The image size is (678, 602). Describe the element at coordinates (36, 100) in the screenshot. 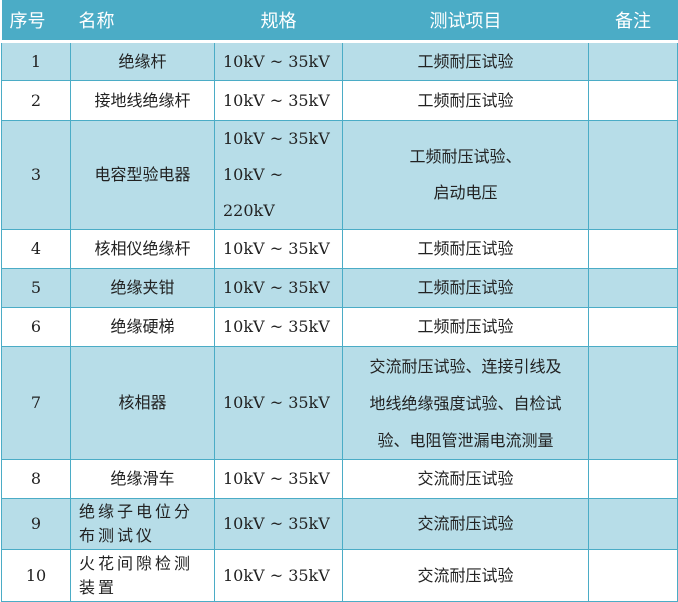

I see `row-no: 2` at that location.